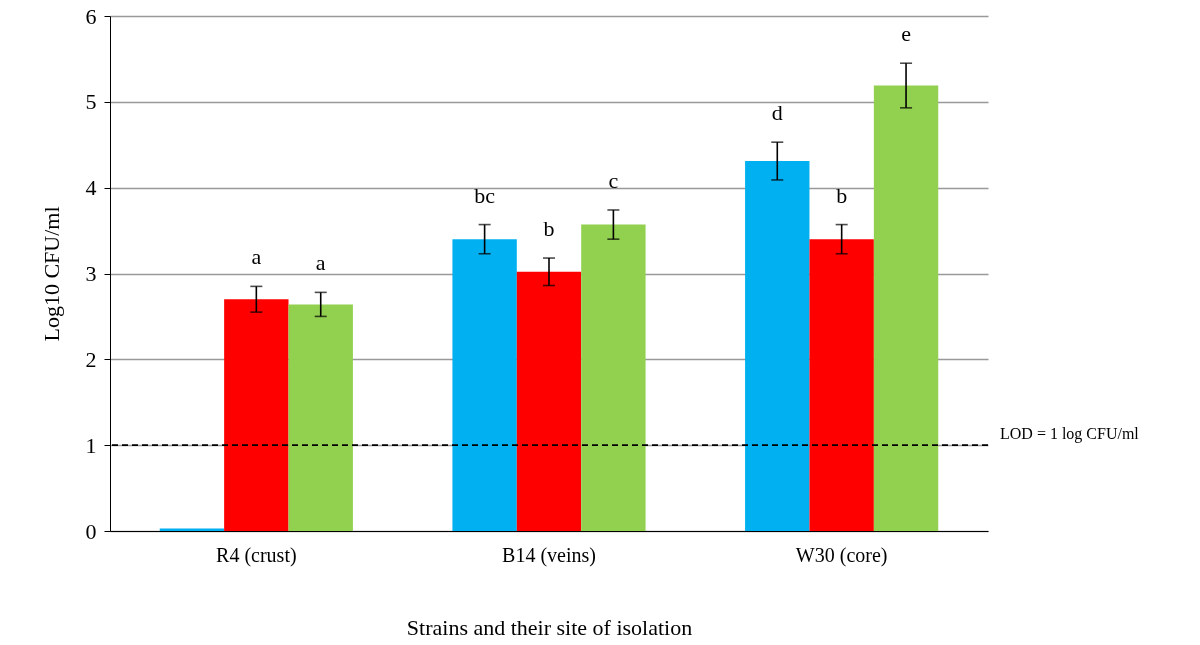 This screenshot has height=645, width=1200. Describe the element at coordinates (841, 555) in the screenshot. I see `x-tick-label: W30 (core)` at that location.